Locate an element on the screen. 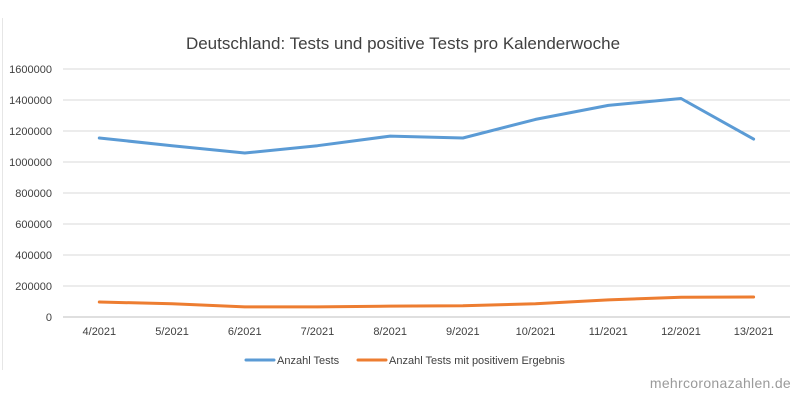 The image size is (800, 400). x-tick-label: 11/2021 is located at coordinates (608, 332).